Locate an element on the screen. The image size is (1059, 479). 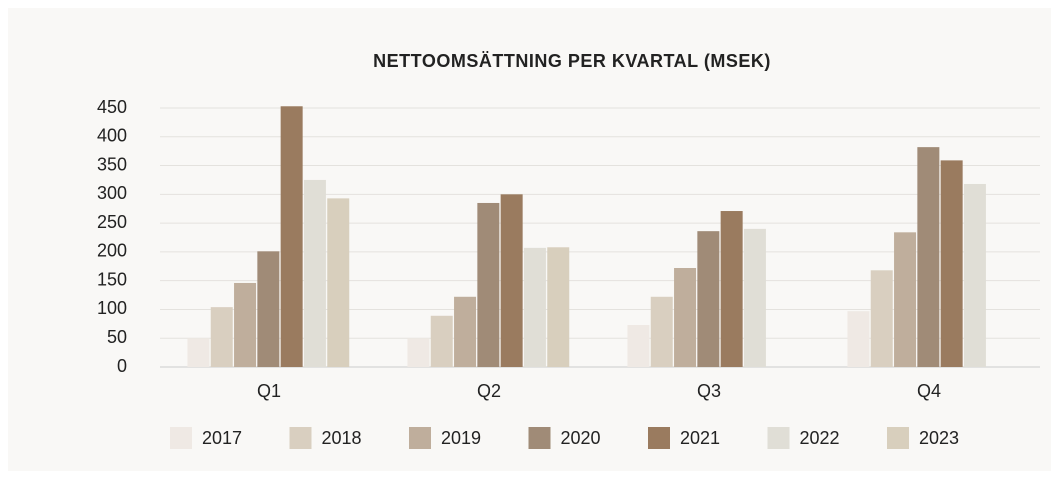
y-tick-label: 450 is located at coordinates (112, 107).